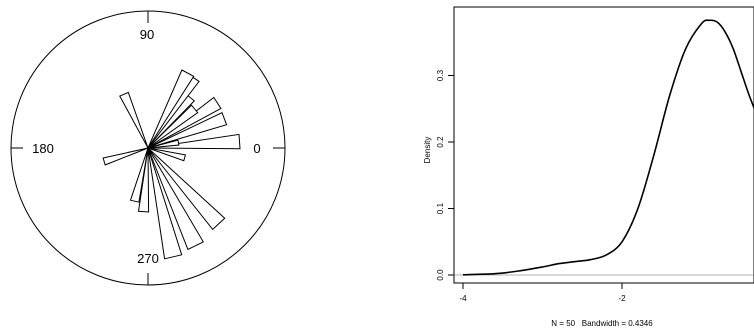 This screenshot has height=329, width=754. What do you see at coordinates (463, 298) in the screenshot?
I see `x-tick-label-0: -4` at bounding box center [463, 298].